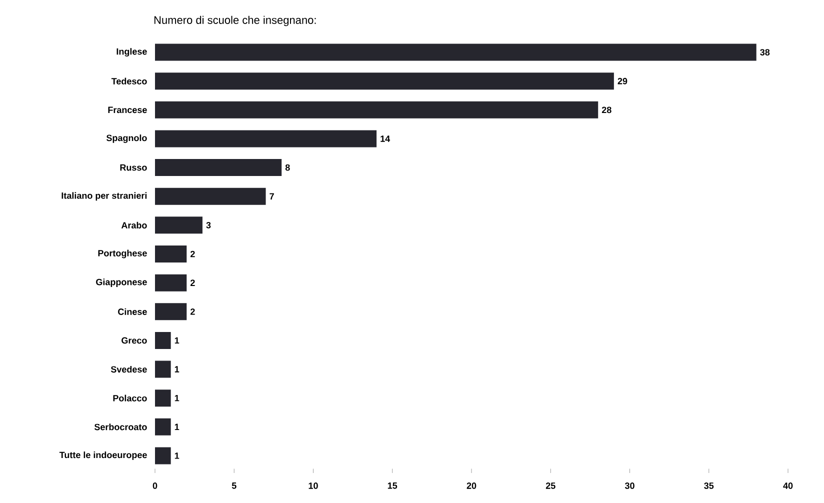 Image resolution: width=824 pixels, height=503 pixels. I want to click on x-tick-label: 25, so click(551, 485).